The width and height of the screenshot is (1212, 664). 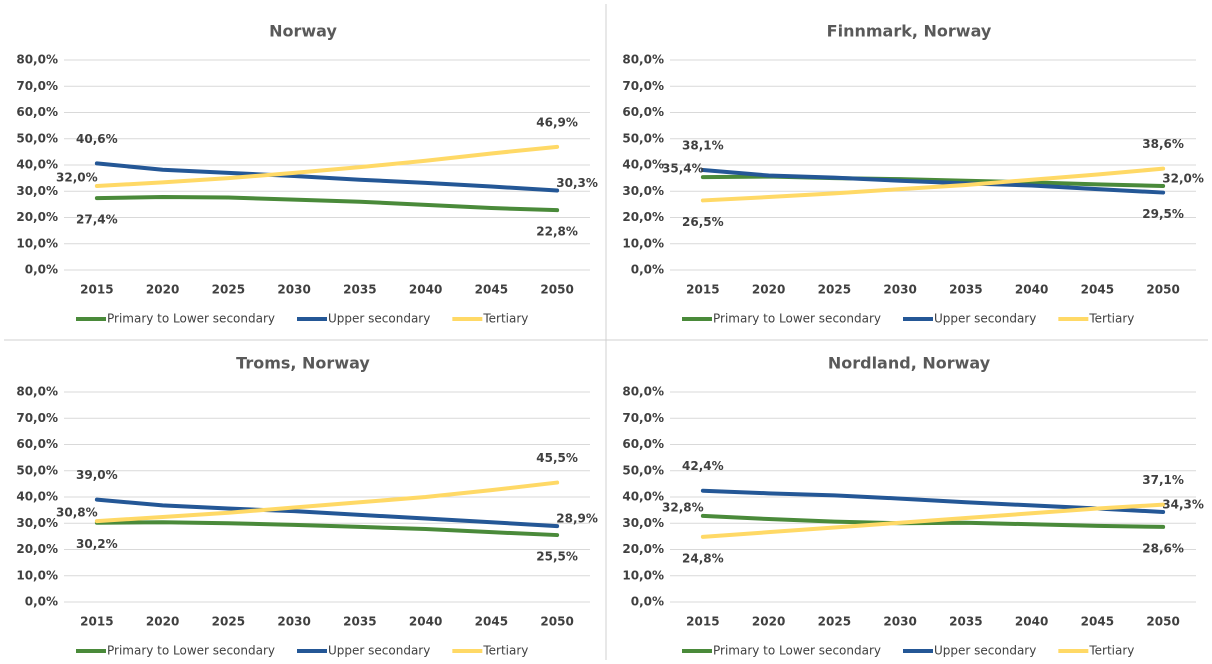 I want to click on data-label: 32,0%, so click(x=1183, y=179).